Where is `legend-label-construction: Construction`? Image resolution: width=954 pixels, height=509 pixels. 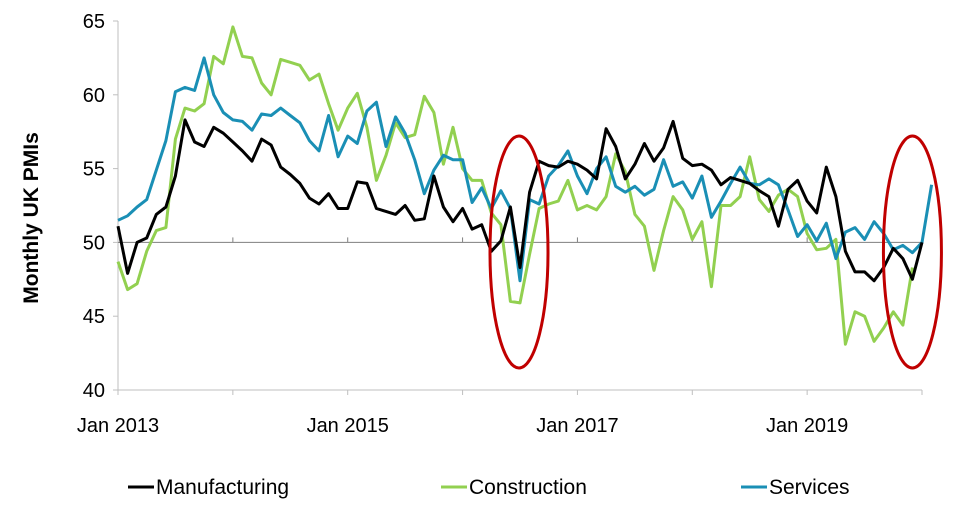 legend-label-construction: Construction is located at coordinates (528, 487).